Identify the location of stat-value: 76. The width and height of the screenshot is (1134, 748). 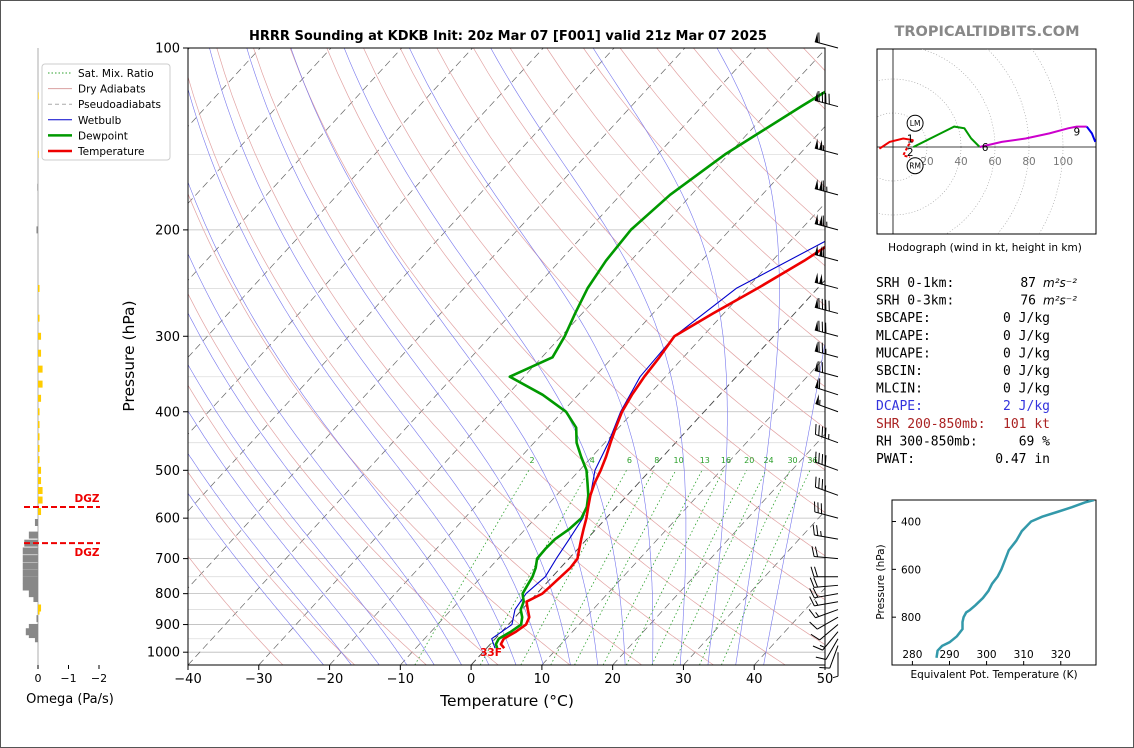
(1028, 301).